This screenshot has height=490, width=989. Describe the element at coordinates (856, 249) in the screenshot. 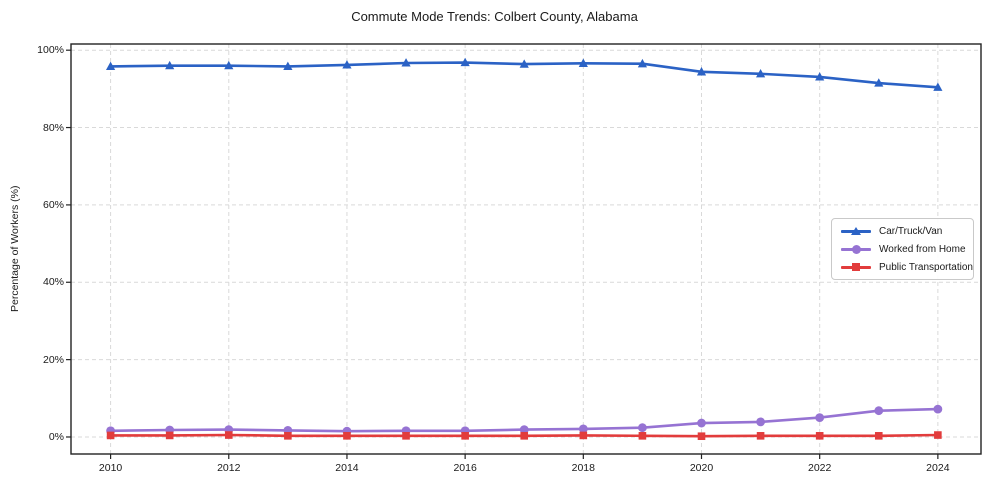

I see `line-circle-marker-icon` at that location.